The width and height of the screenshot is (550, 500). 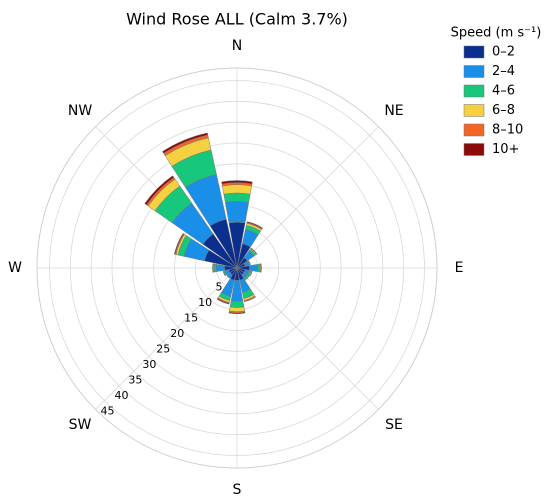 I want to click on r-tick-label: 30, so click(x=149, y=364).